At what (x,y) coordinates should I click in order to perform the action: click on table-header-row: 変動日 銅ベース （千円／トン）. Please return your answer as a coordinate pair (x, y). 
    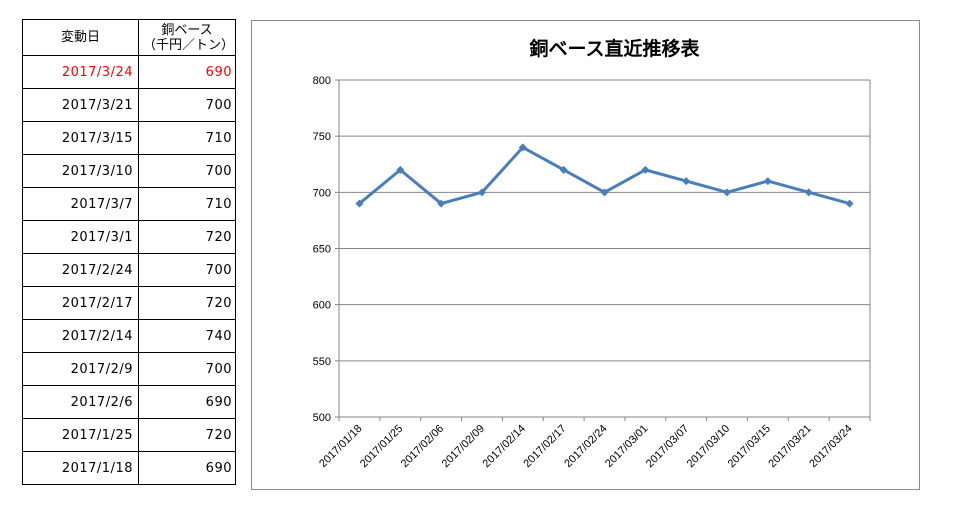
    Looking at the image, I should click on (129, 37).